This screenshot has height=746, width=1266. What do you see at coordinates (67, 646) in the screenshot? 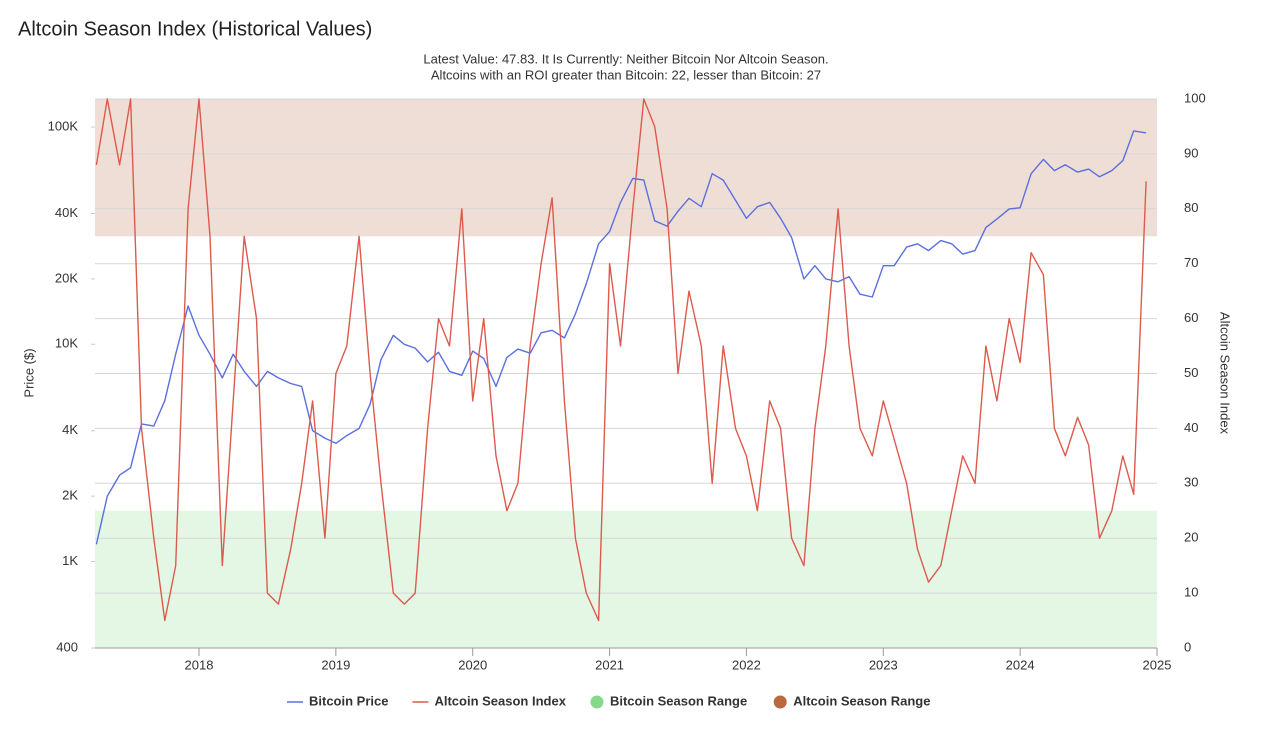
I see `y-tick-label: 400` at bounding box center [67, 646].